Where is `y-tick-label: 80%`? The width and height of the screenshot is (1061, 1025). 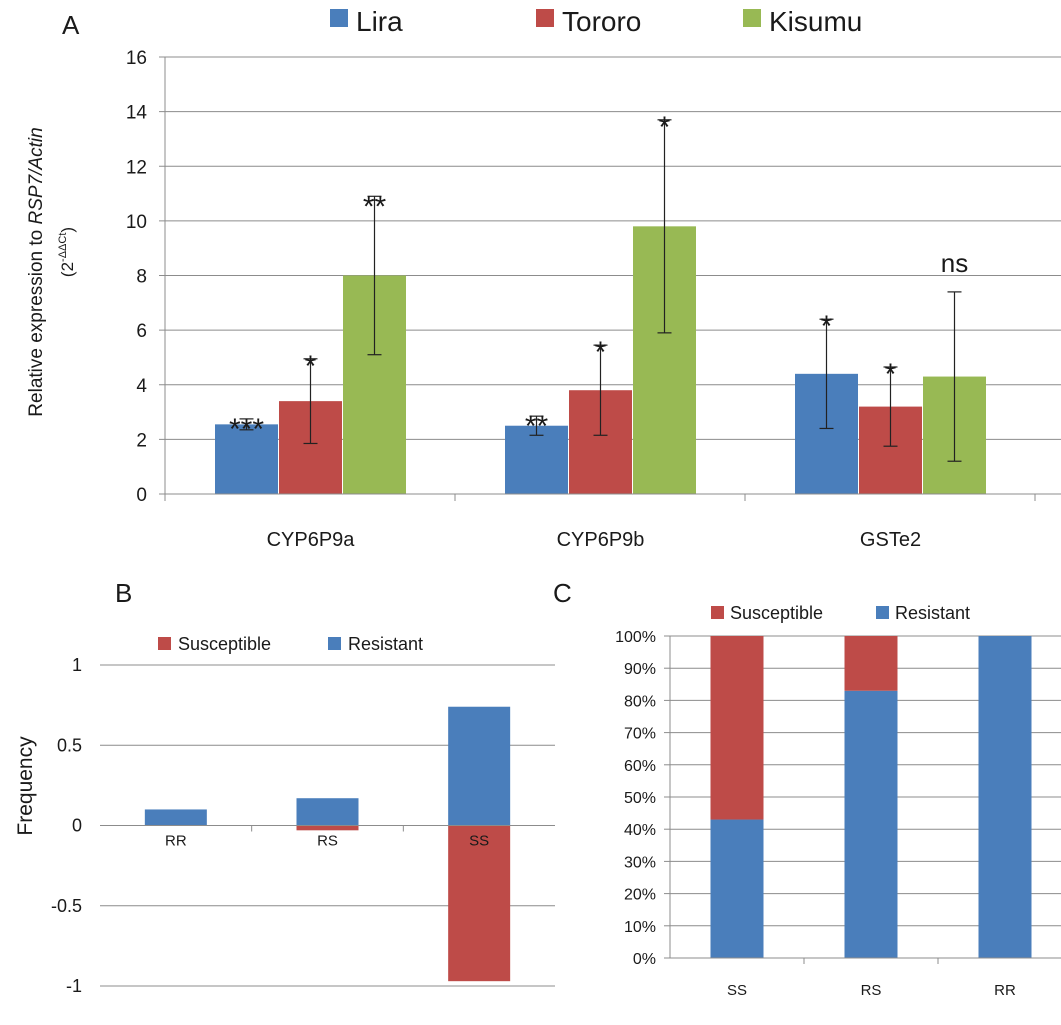
y-tick-label: 80% is located at coordinates (640, 701).